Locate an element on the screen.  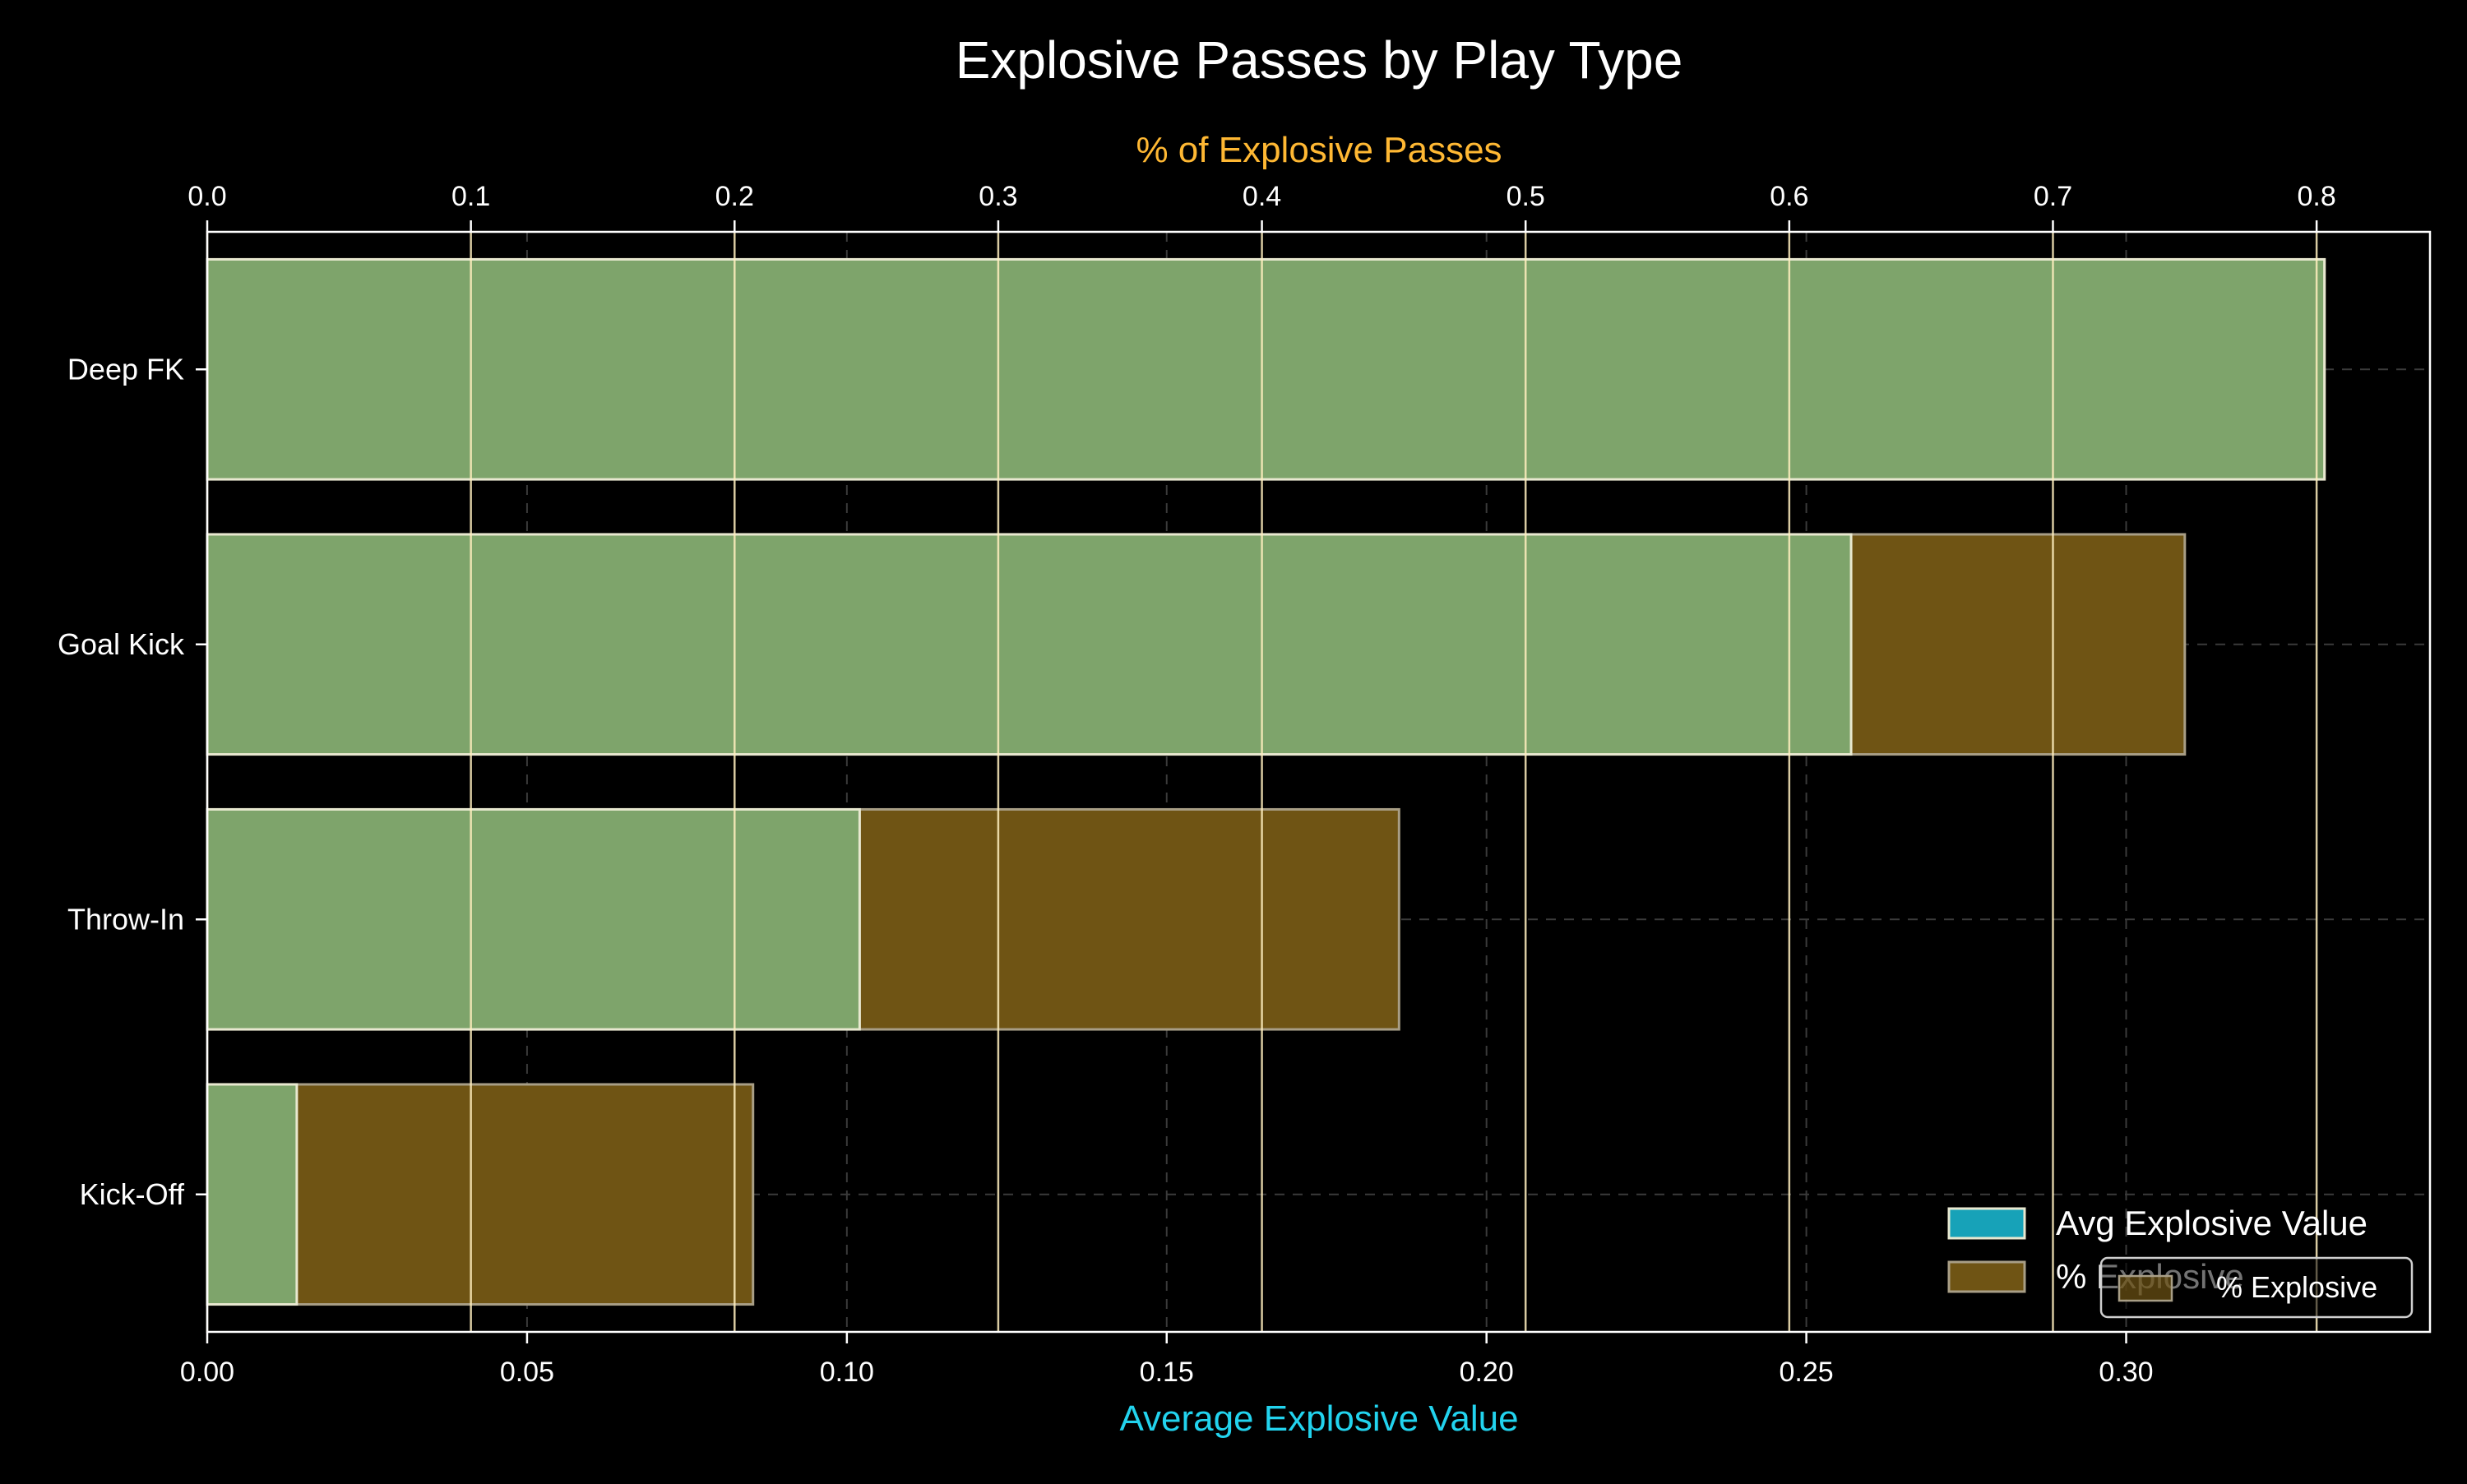
chart-title: Explosive Passes by Play Type is located at coordinates (1319, 60).